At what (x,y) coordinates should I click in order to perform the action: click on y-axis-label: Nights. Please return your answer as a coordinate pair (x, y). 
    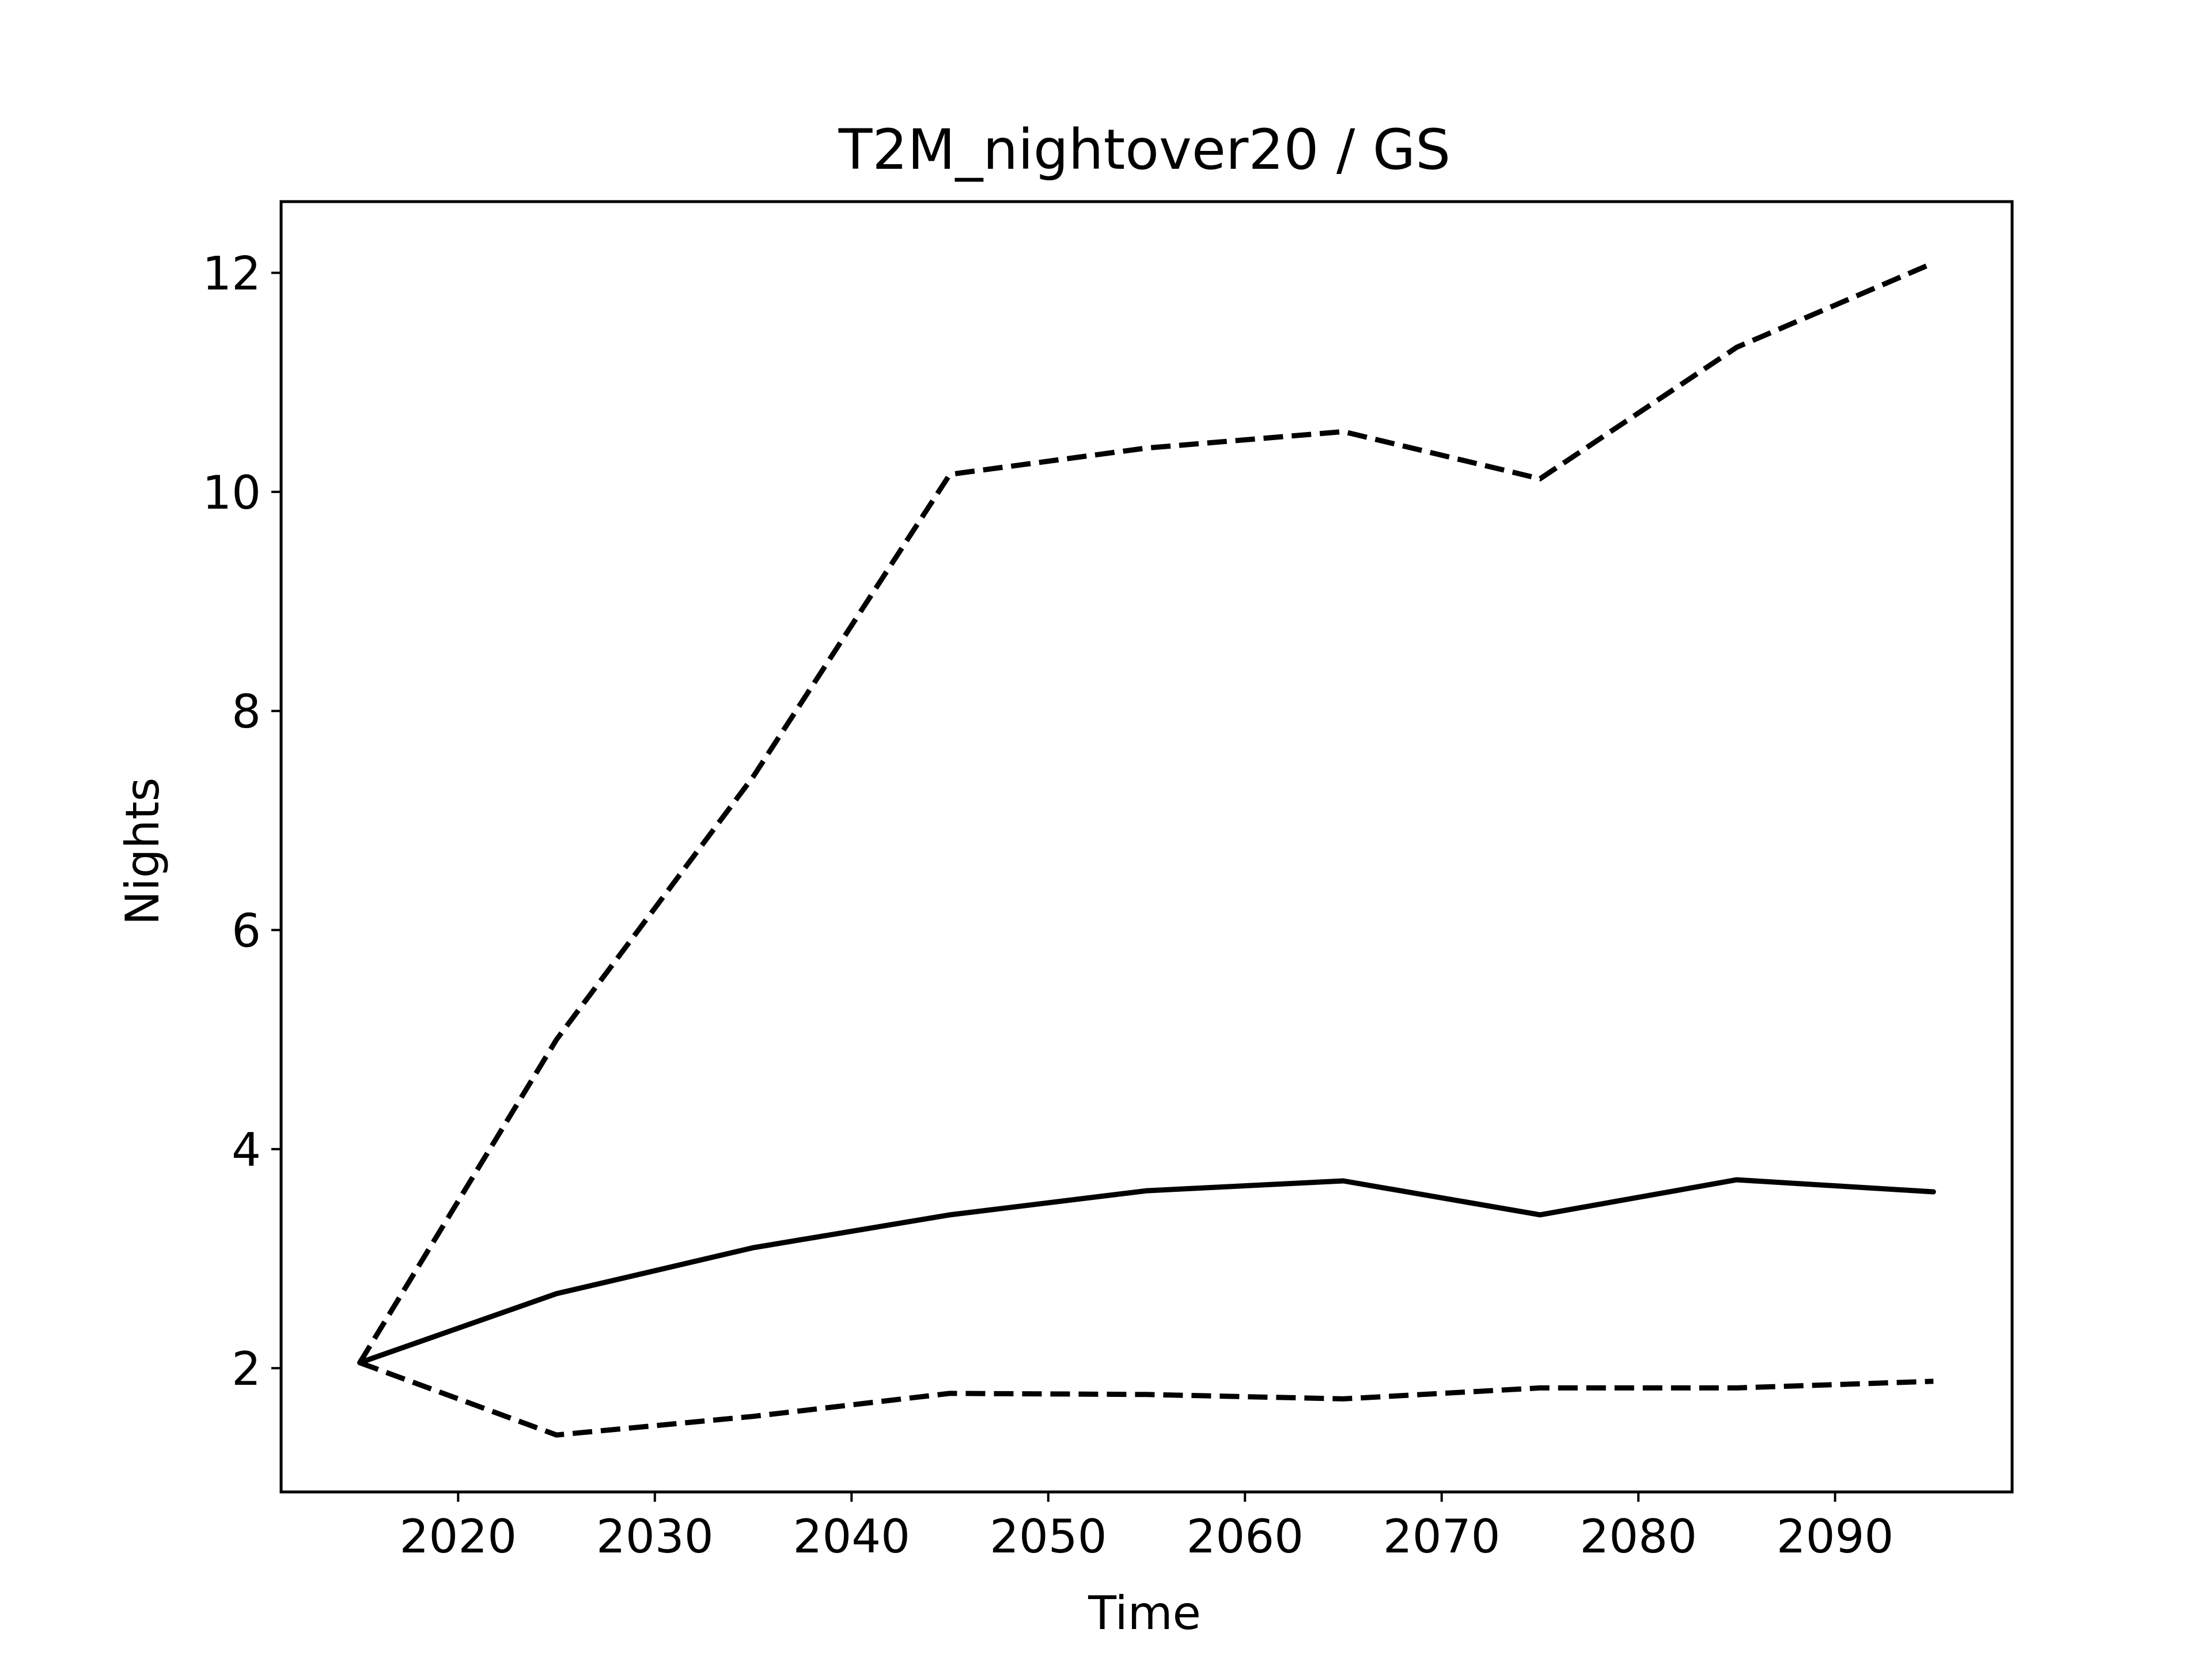
    Looking at the image, I should click on (142, 852).